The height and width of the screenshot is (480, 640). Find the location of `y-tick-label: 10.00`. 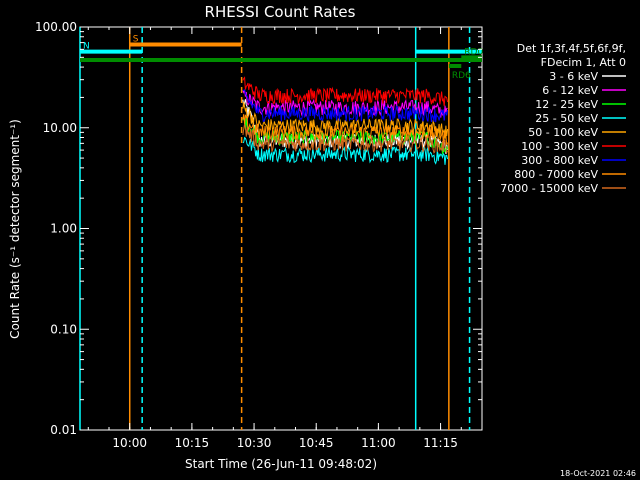

y-tick-label: 10.00 is located at coordinates (60, 128).